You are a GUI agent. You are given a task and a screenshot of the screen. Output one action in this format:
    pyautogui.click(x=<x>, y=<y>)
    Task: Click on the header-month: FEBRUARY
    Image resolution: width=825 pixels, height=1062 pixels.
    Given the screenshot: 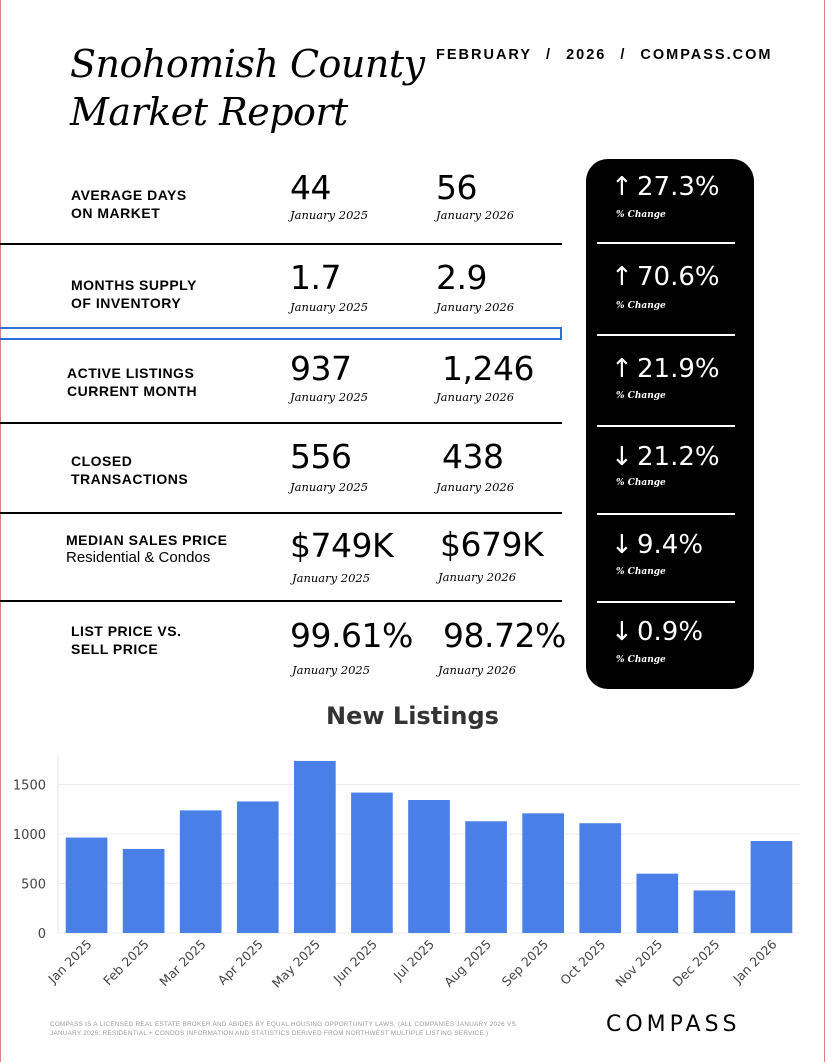 What is the action you would take?
    pyautogui.click(x=484, y=55)
    